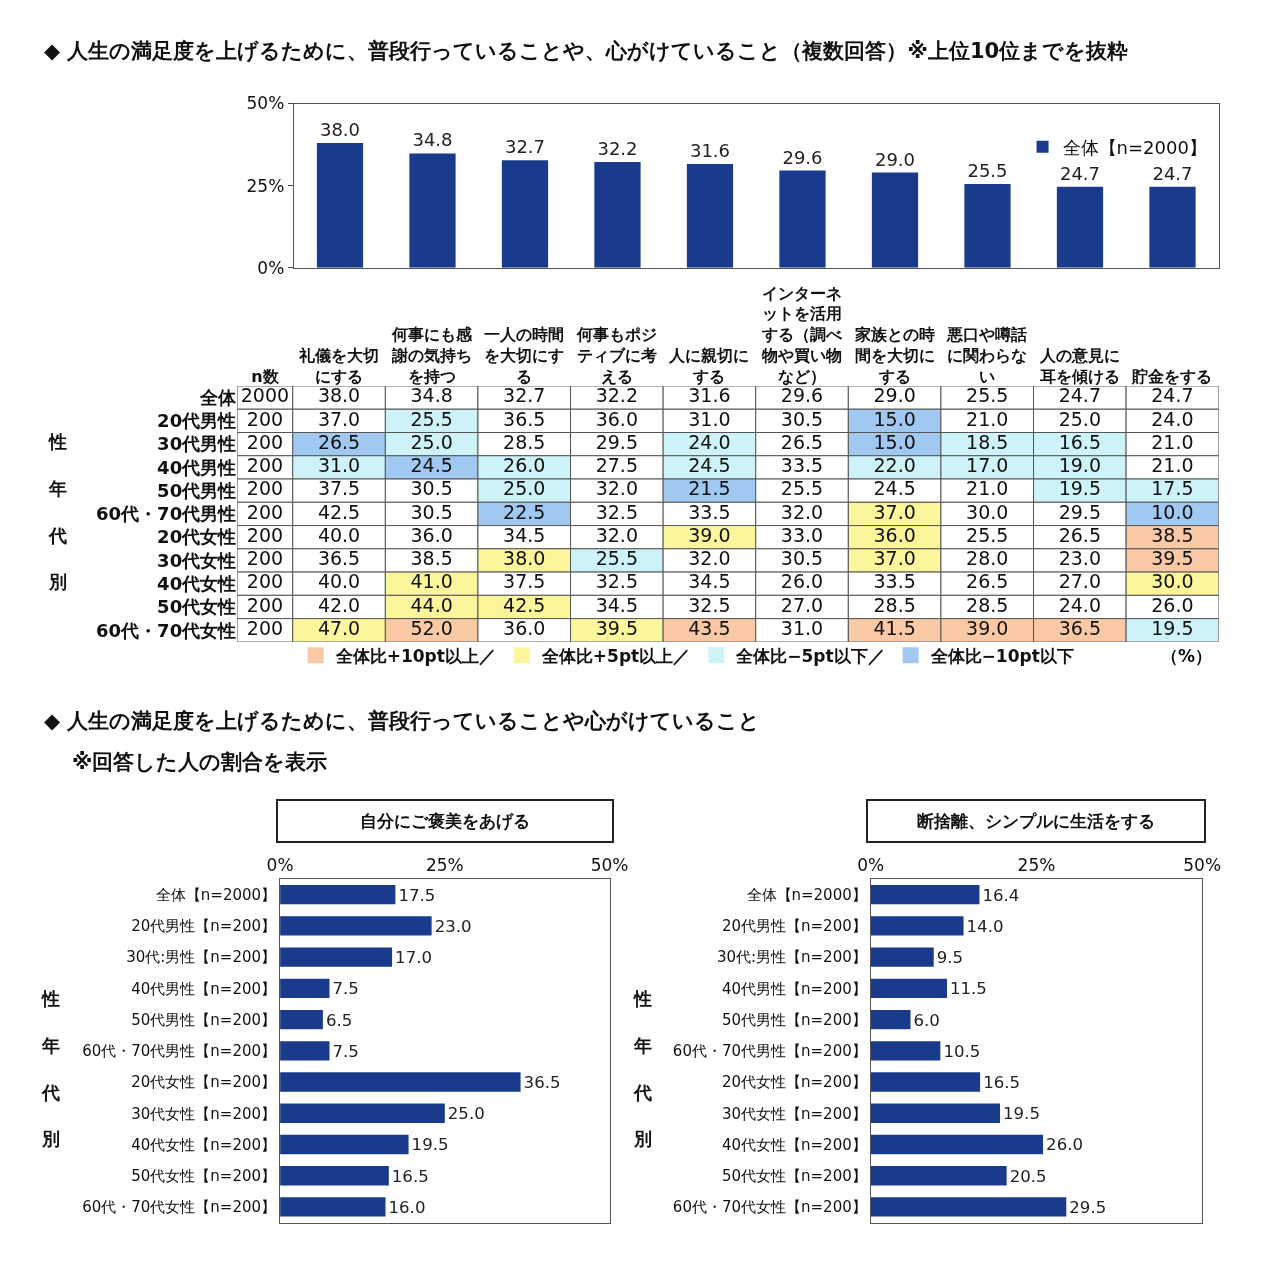  Describe the element at coordinates (340, 129) in the screenshot. I see `text: 38.0` at that location.